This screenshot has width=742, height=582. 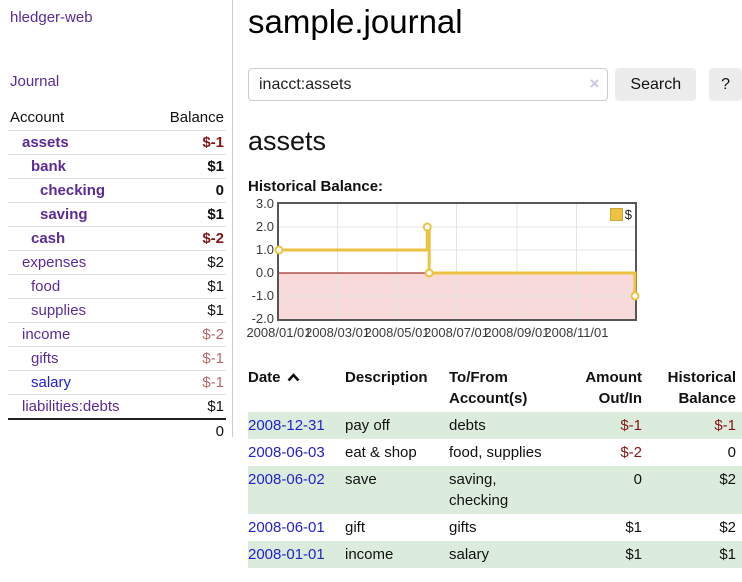 What do you see at coordinates (727, 554) in the screenshot?
I see `transaction-balance: $1` at bounding box center [727, 554].